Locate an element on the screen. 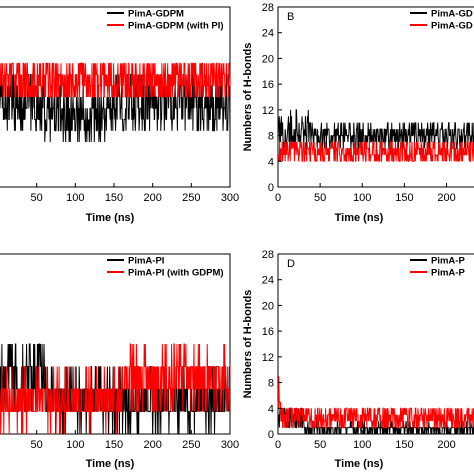 Image resolution: width=474 pixels, height=474 pixels. panel-b-x-ticks: 0 50 100 150 200 is located at coordinates (365, 193).